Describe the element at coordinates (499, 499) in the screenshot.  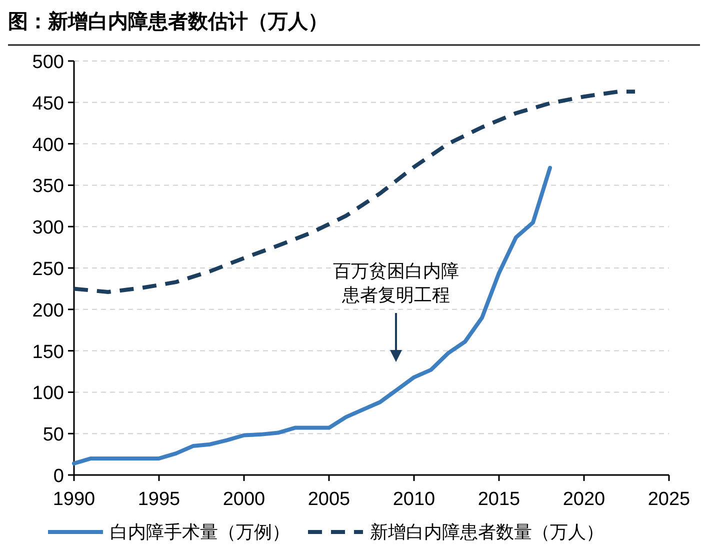
I see `x-tick-label: 2015` at that location.